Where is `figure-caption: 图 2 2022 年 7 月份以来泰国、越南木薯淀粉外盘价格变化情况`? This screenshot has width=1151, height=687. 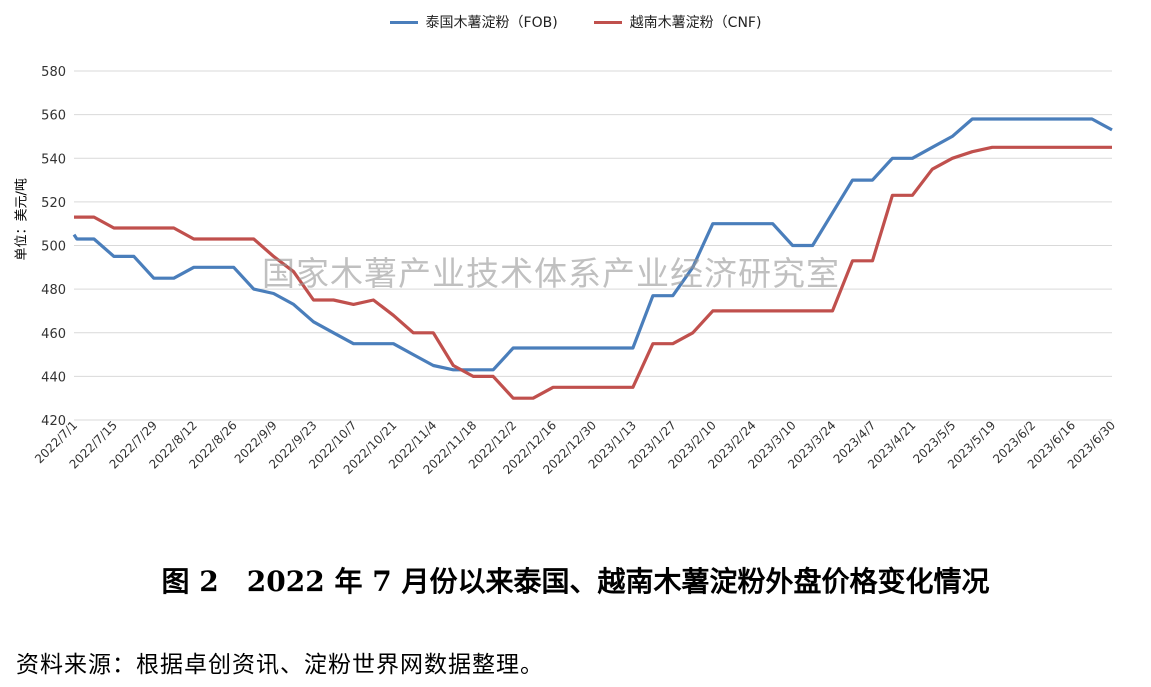 figure-caption: 图 2 2022 年 7 月份以来泰国、越南木薯淀粉外盘价格变化情况 is located at coordinates (575, 580).